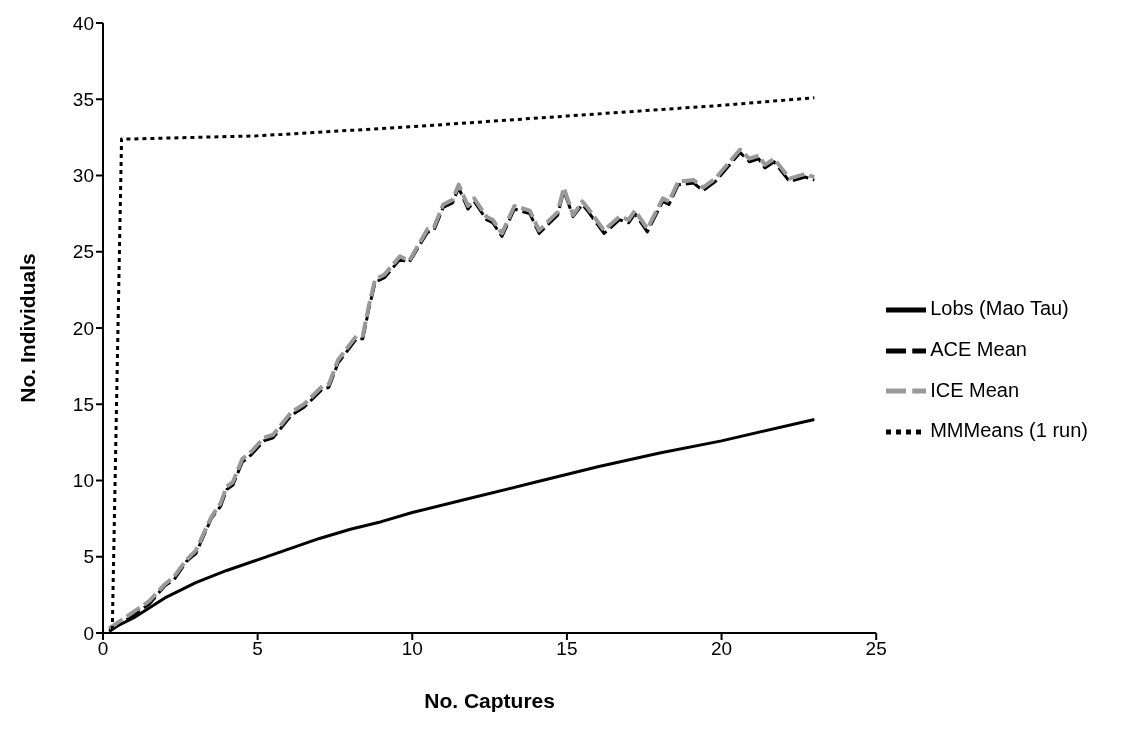  I want to click on y-tick-label: 35, so click(83, 99).